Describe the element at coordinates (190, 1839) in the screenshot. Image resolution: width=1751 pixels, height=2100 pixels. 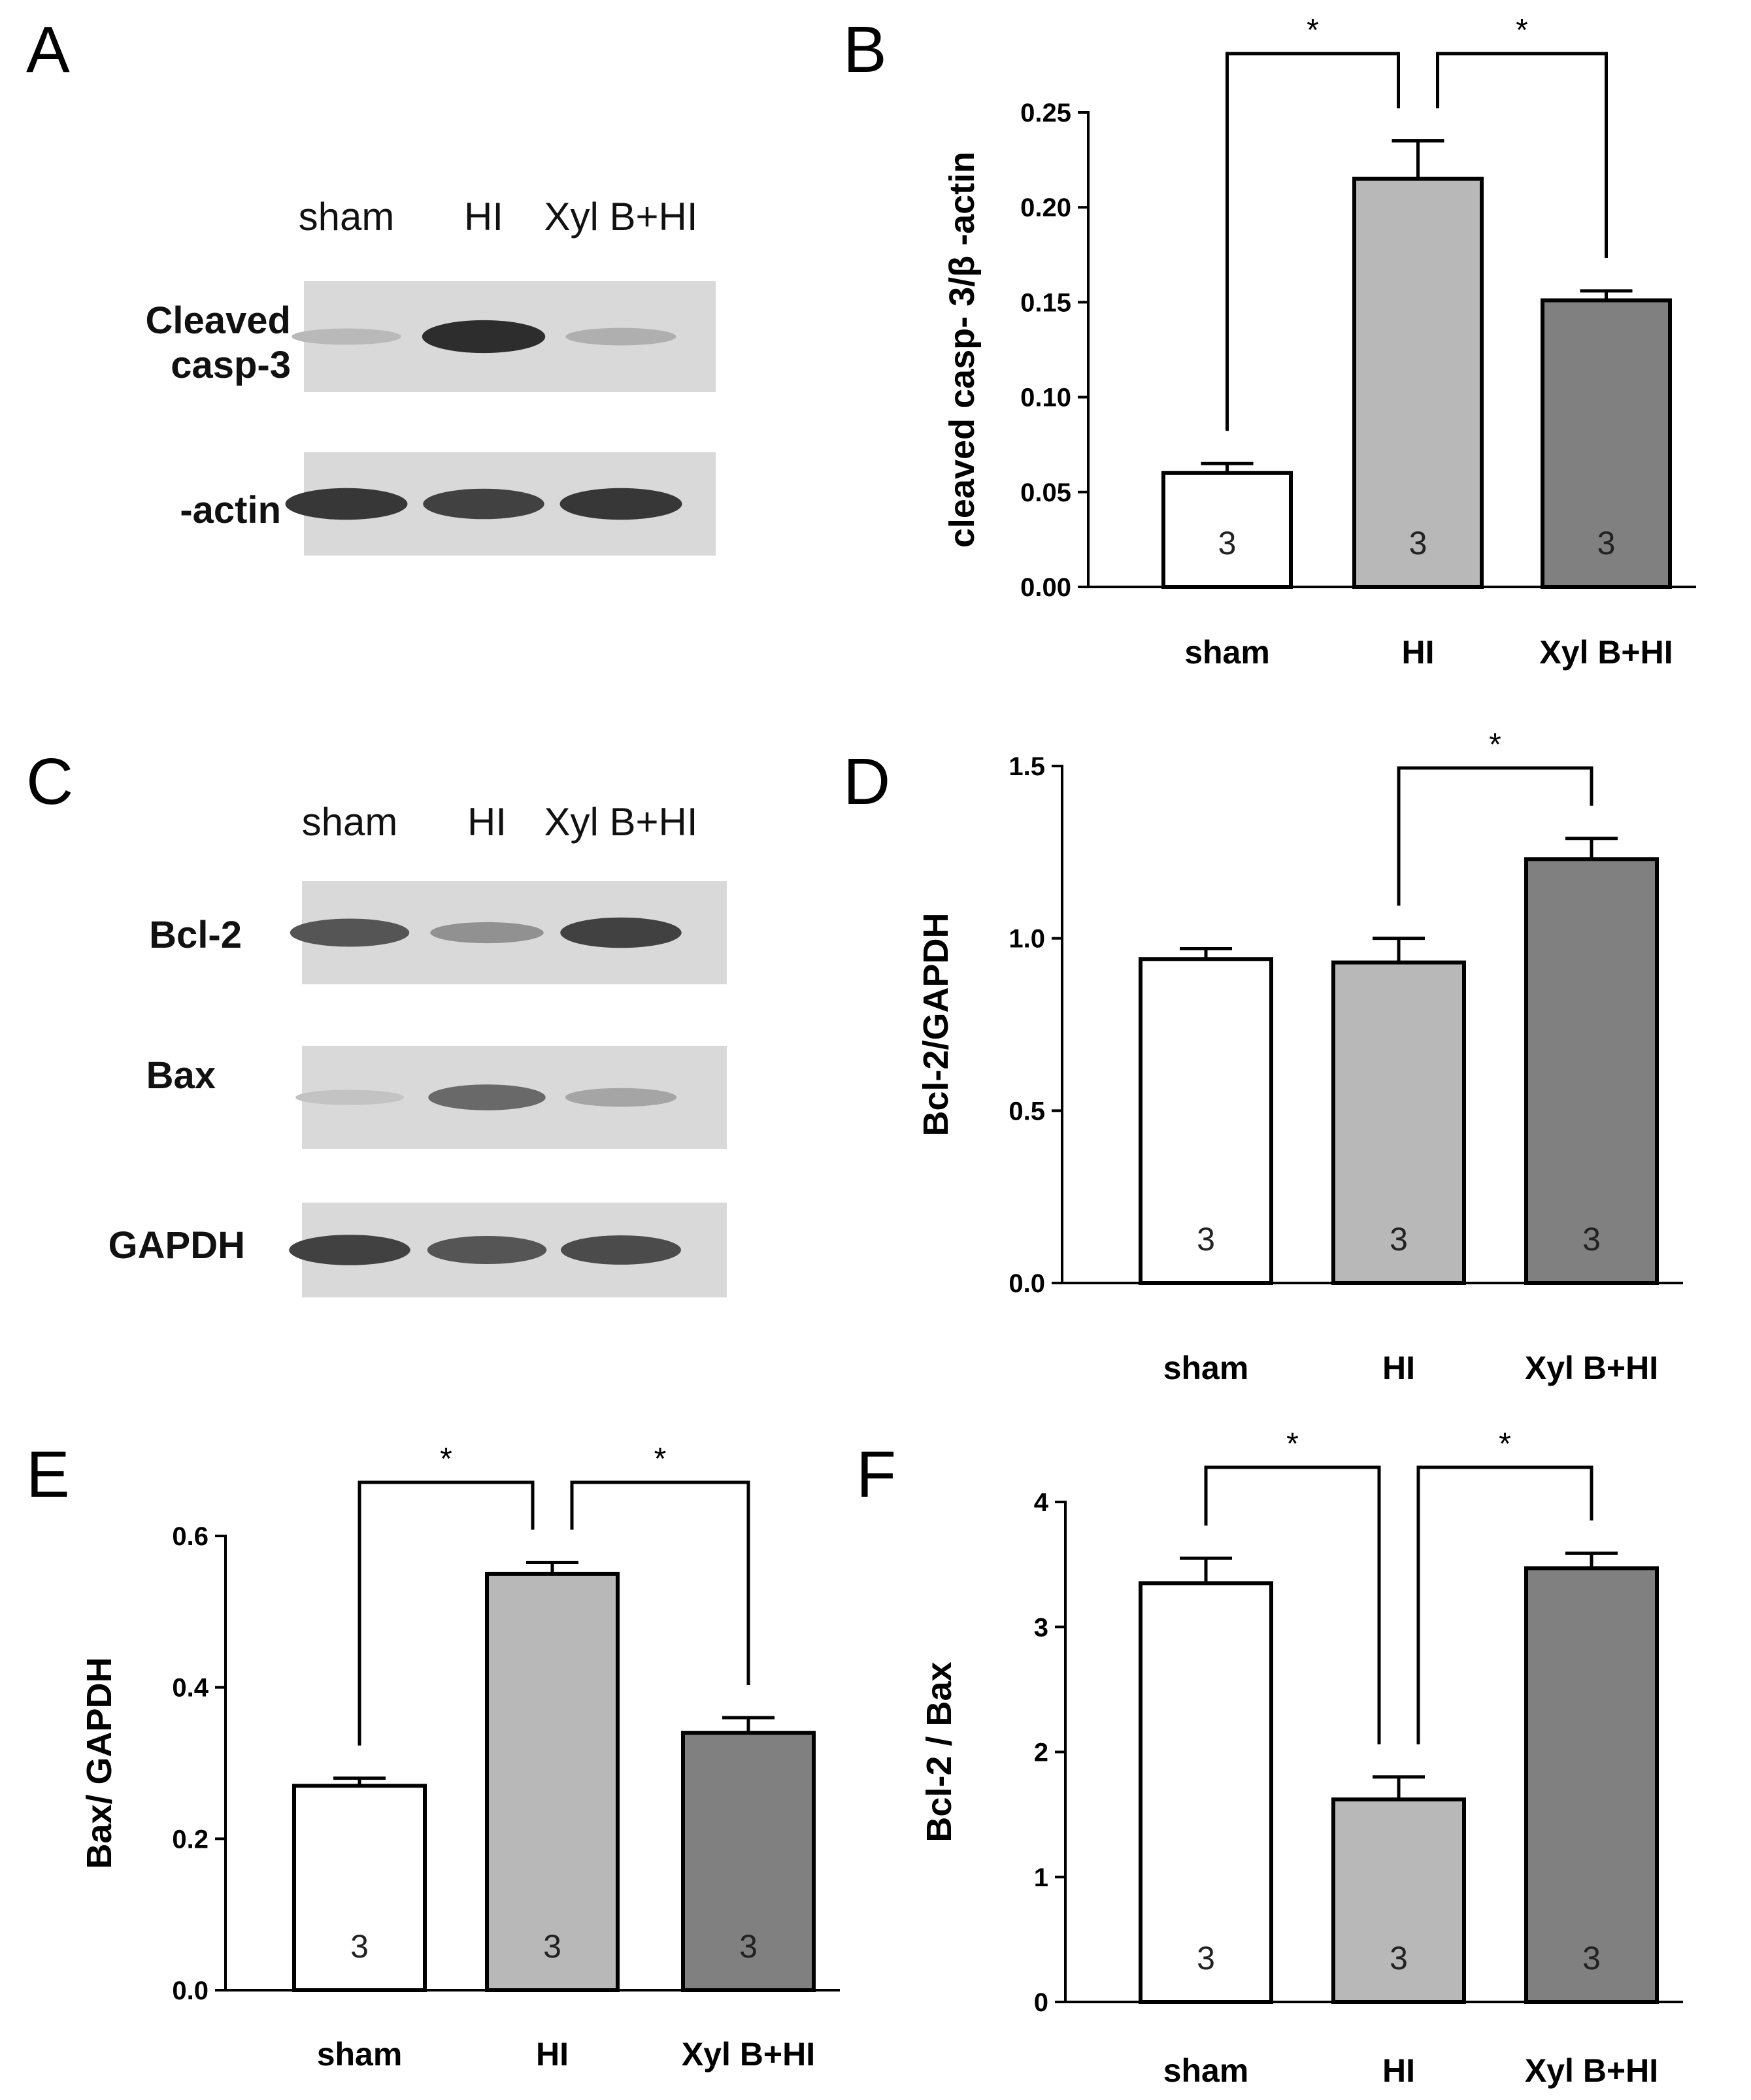
I see `y-tick-label: 0.2` at that location.